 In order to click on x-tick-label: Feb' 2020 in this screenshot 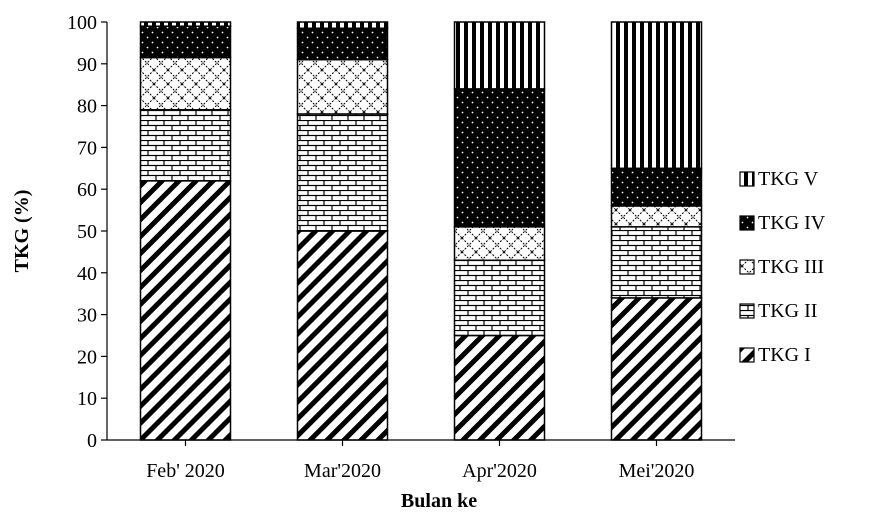, I will do `click(185, 471)`.